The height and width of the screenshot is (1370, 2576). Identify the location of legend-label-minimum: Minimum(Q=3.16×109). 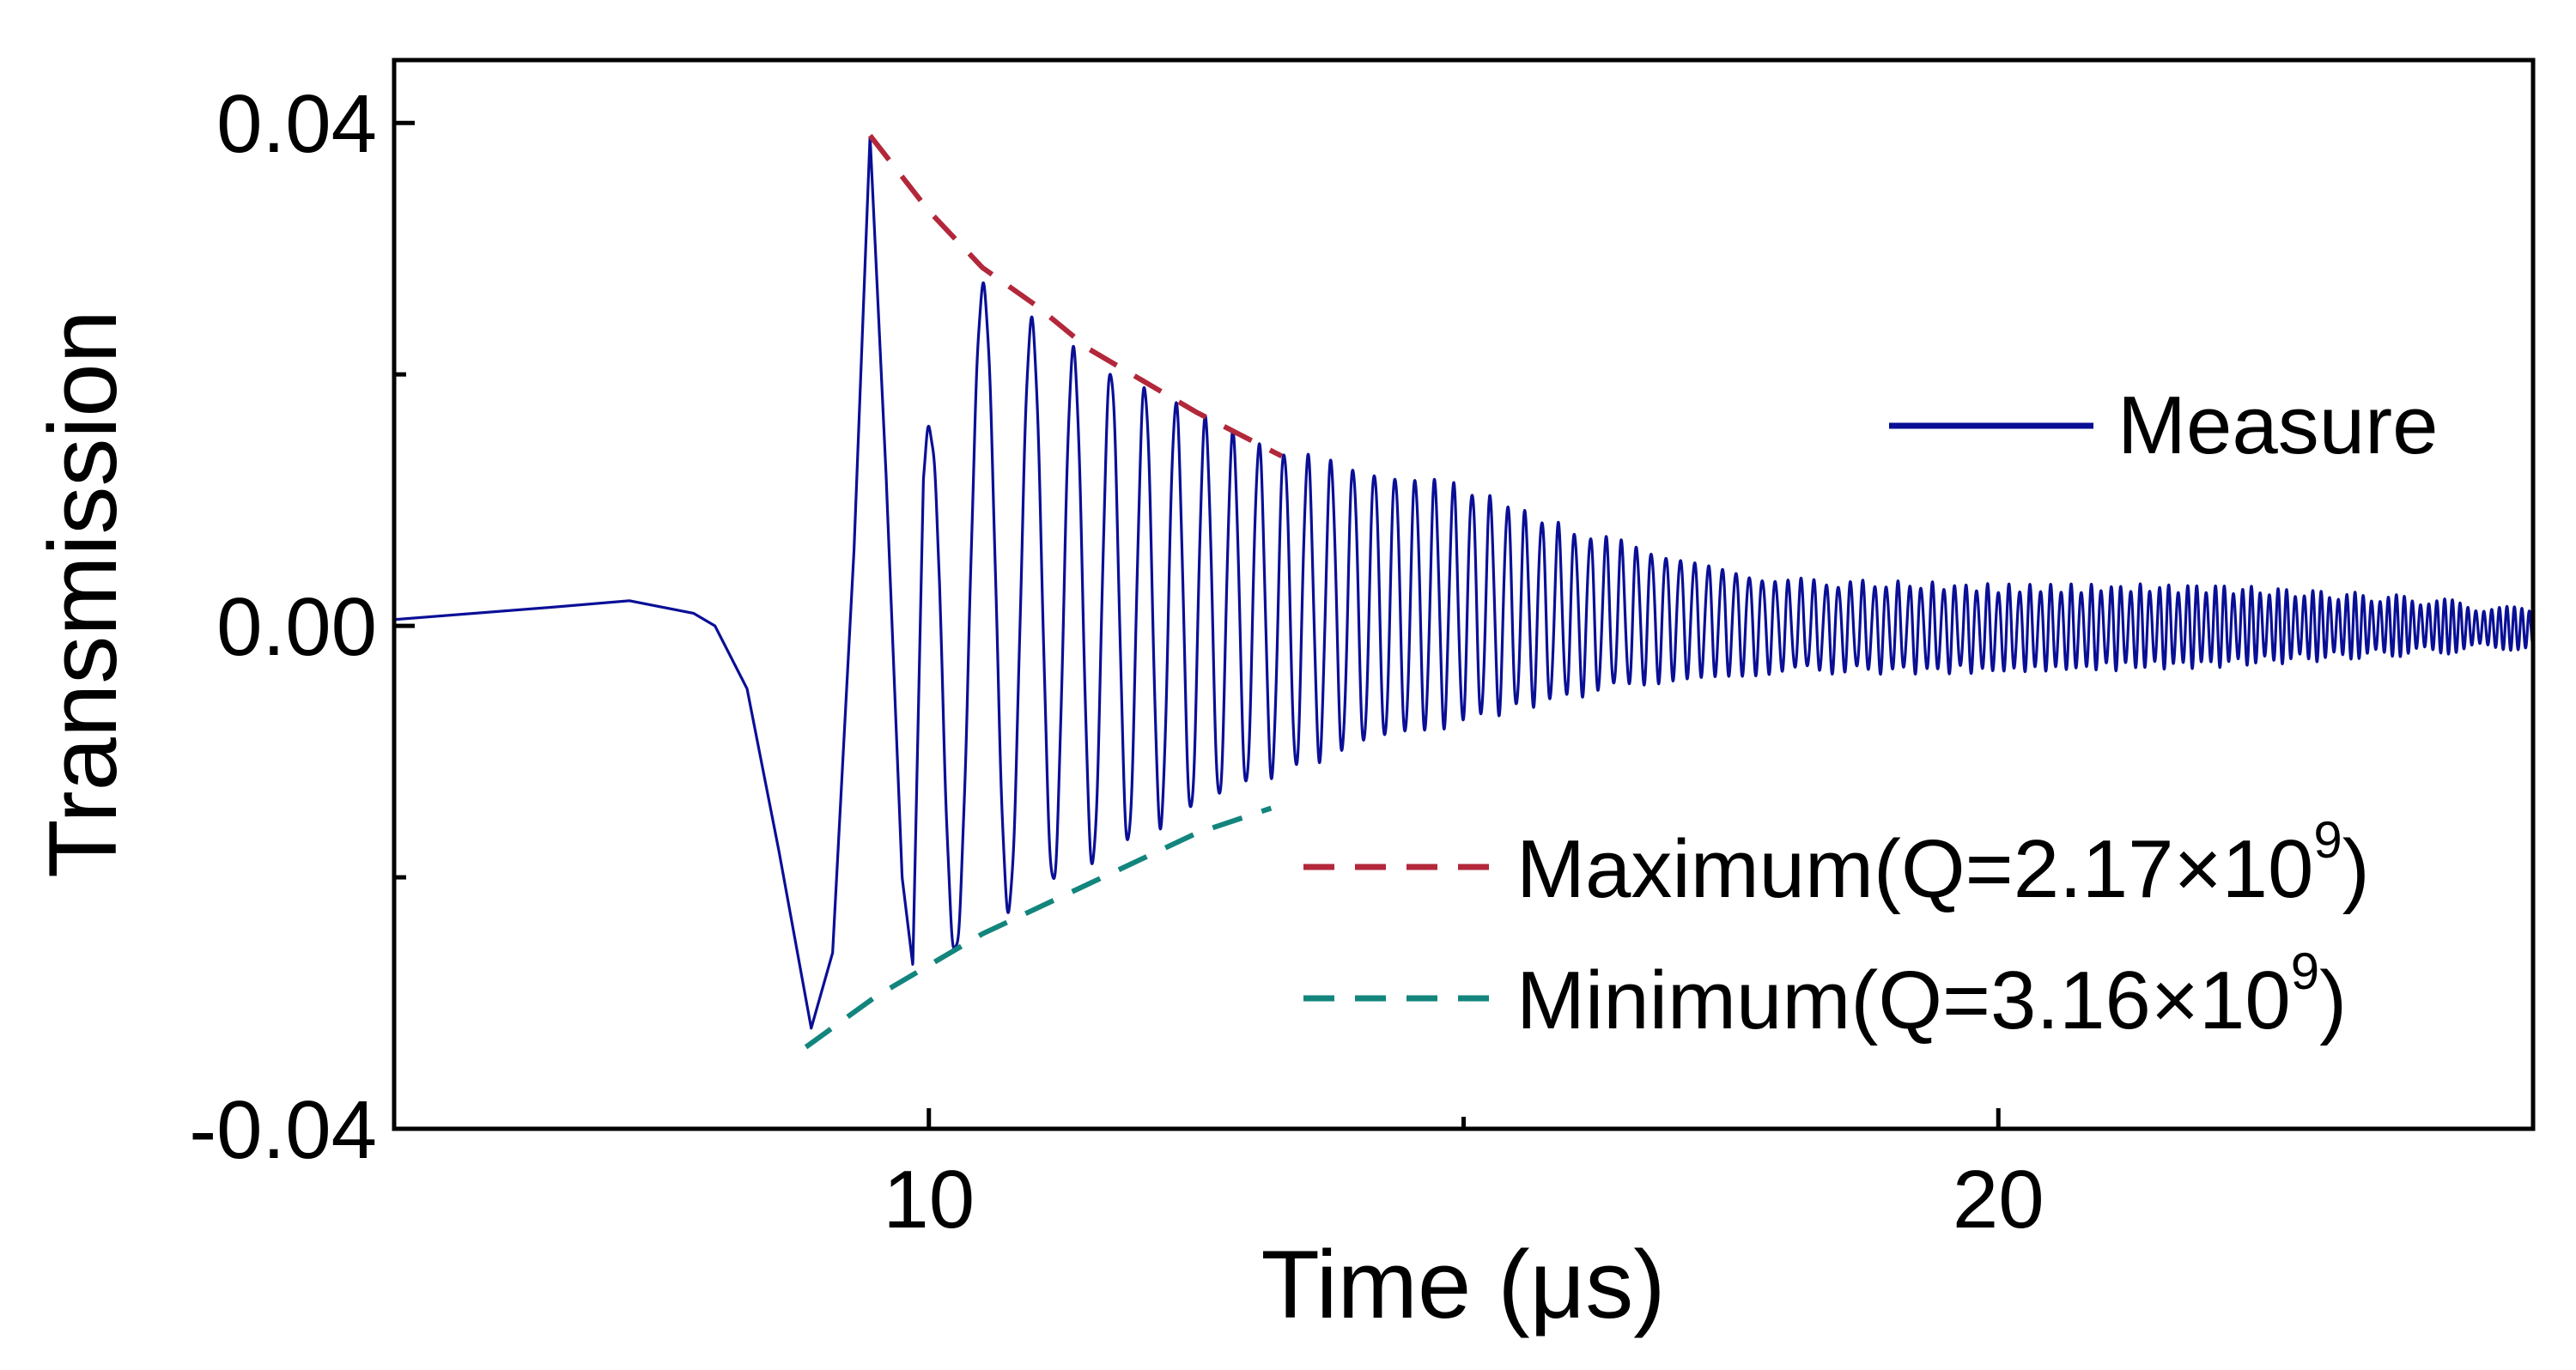
(1931, 995).